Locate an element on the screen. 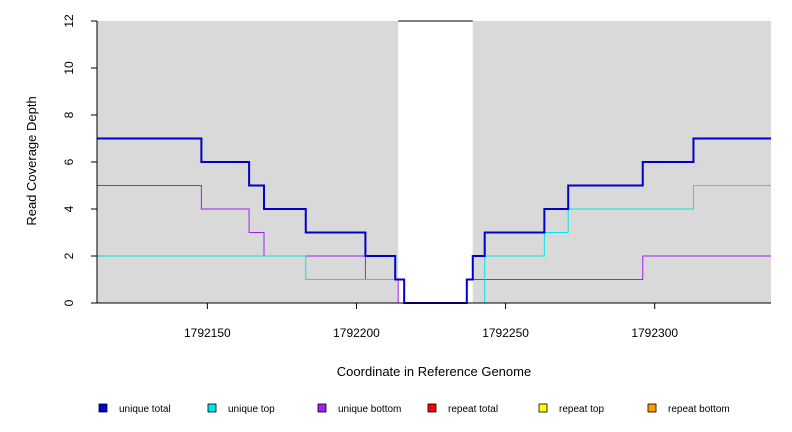  x-tick-label: 1792250 is located at coordinates (505, 333).